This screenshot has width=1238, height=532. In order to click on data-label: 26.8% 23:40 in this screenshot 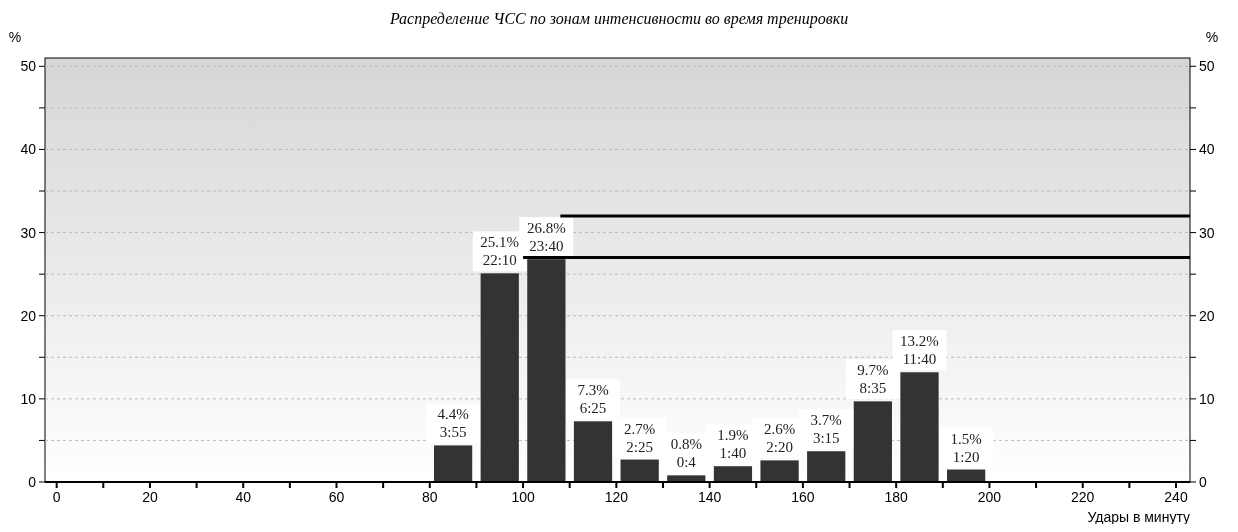, I will do `click(546, 237)`.